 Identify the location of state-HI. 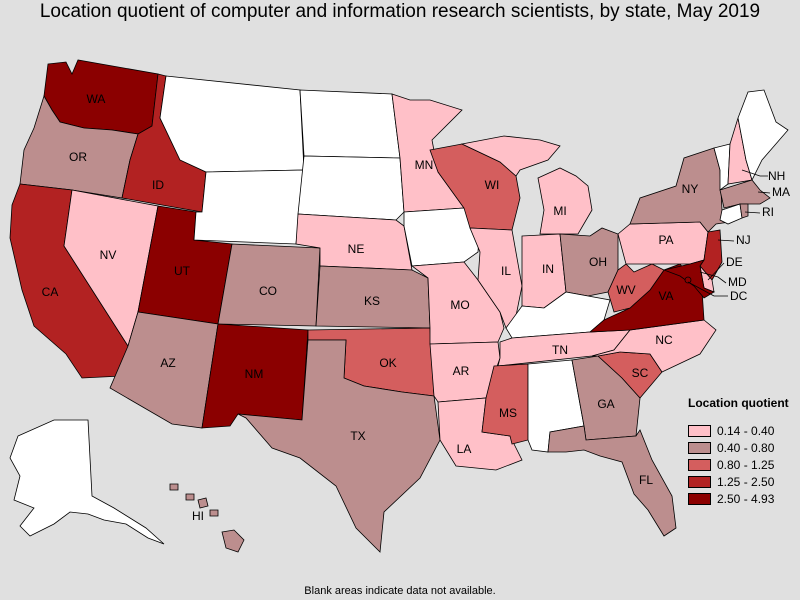
(207, 518).